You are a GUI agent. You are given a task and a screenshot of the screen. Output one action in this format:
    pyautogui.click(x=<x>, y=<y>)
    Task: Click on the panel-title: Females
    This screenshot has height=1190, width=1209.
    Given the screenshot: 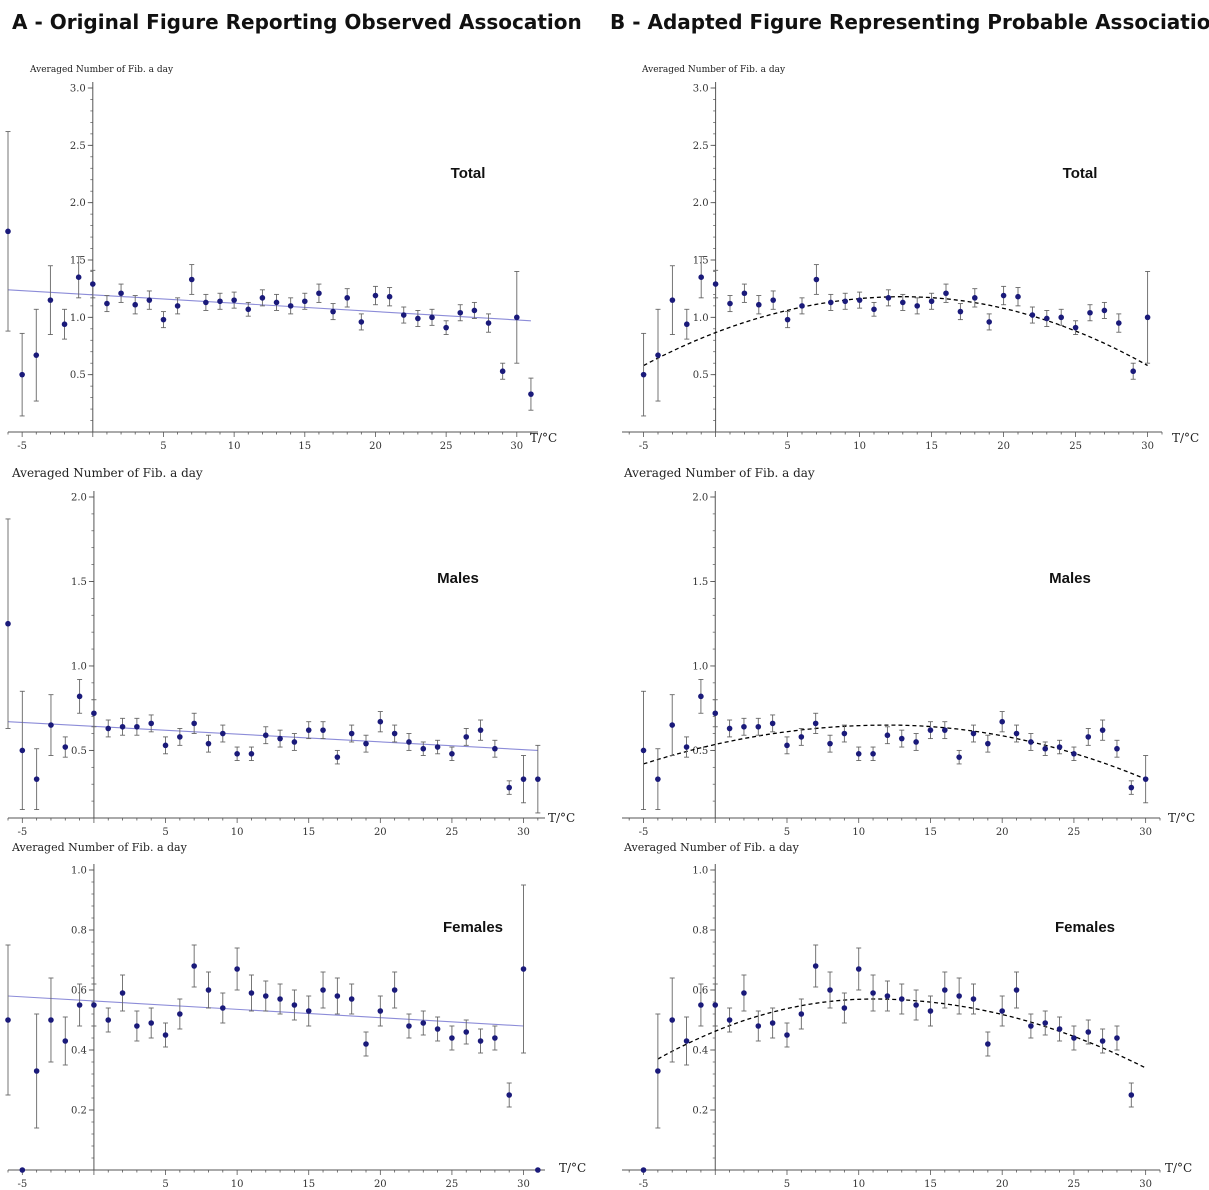 What is the action you would take?
    pyautogui.click(x=473, y=927)
    